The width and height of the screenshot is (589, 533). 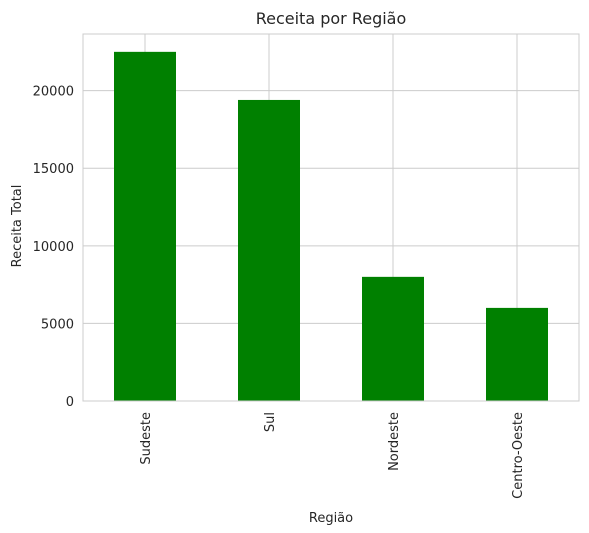 What do you see at coordinates (394, 441) in the screenshot?
I see `x-tick-label: Nordeste` at bounding box center [394, 441].